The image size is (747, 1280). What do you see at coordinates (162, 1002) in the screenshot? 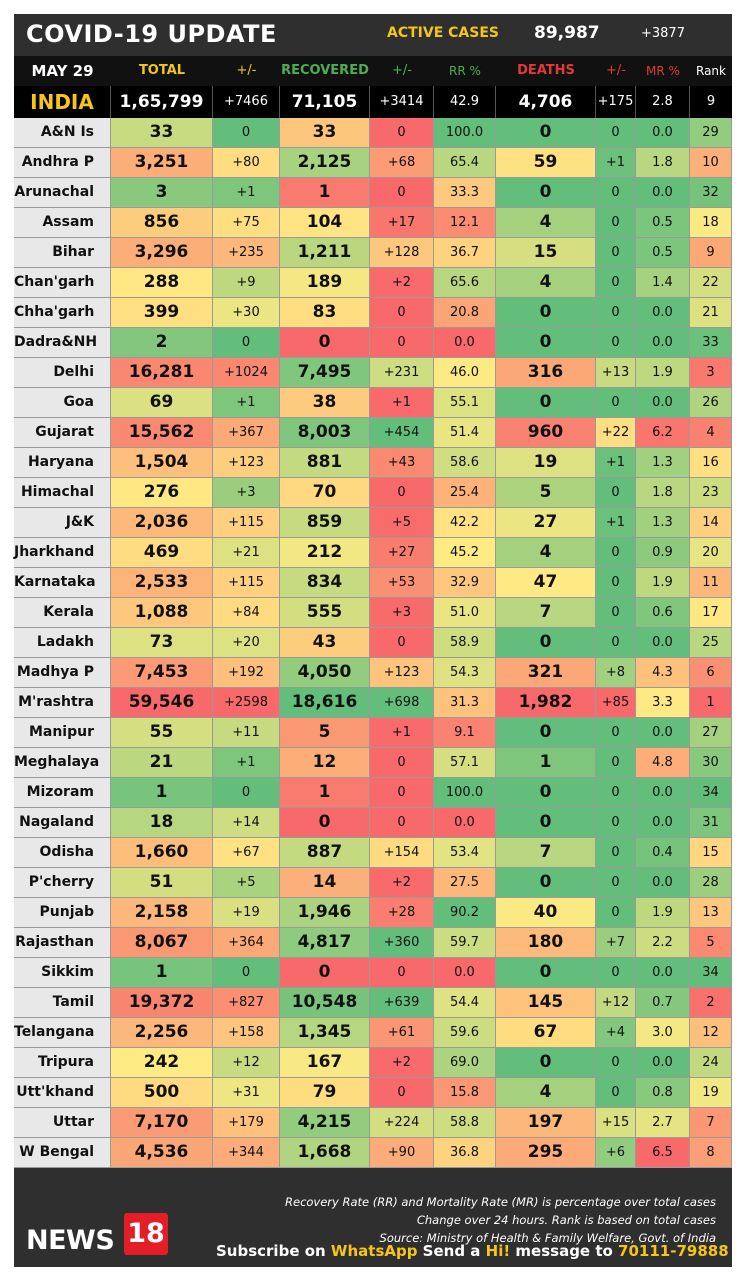
I see `cell-total: 19,372` at bounding box center [162, 1002].